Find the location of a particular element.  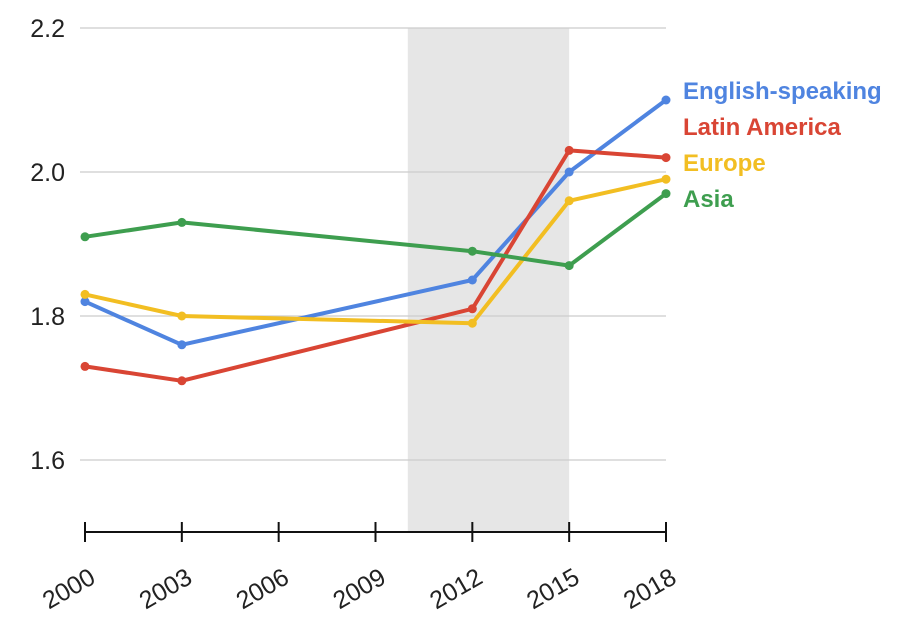

legend: English-speaking Latin America Europe Asia is located at coordinates (782, 145).